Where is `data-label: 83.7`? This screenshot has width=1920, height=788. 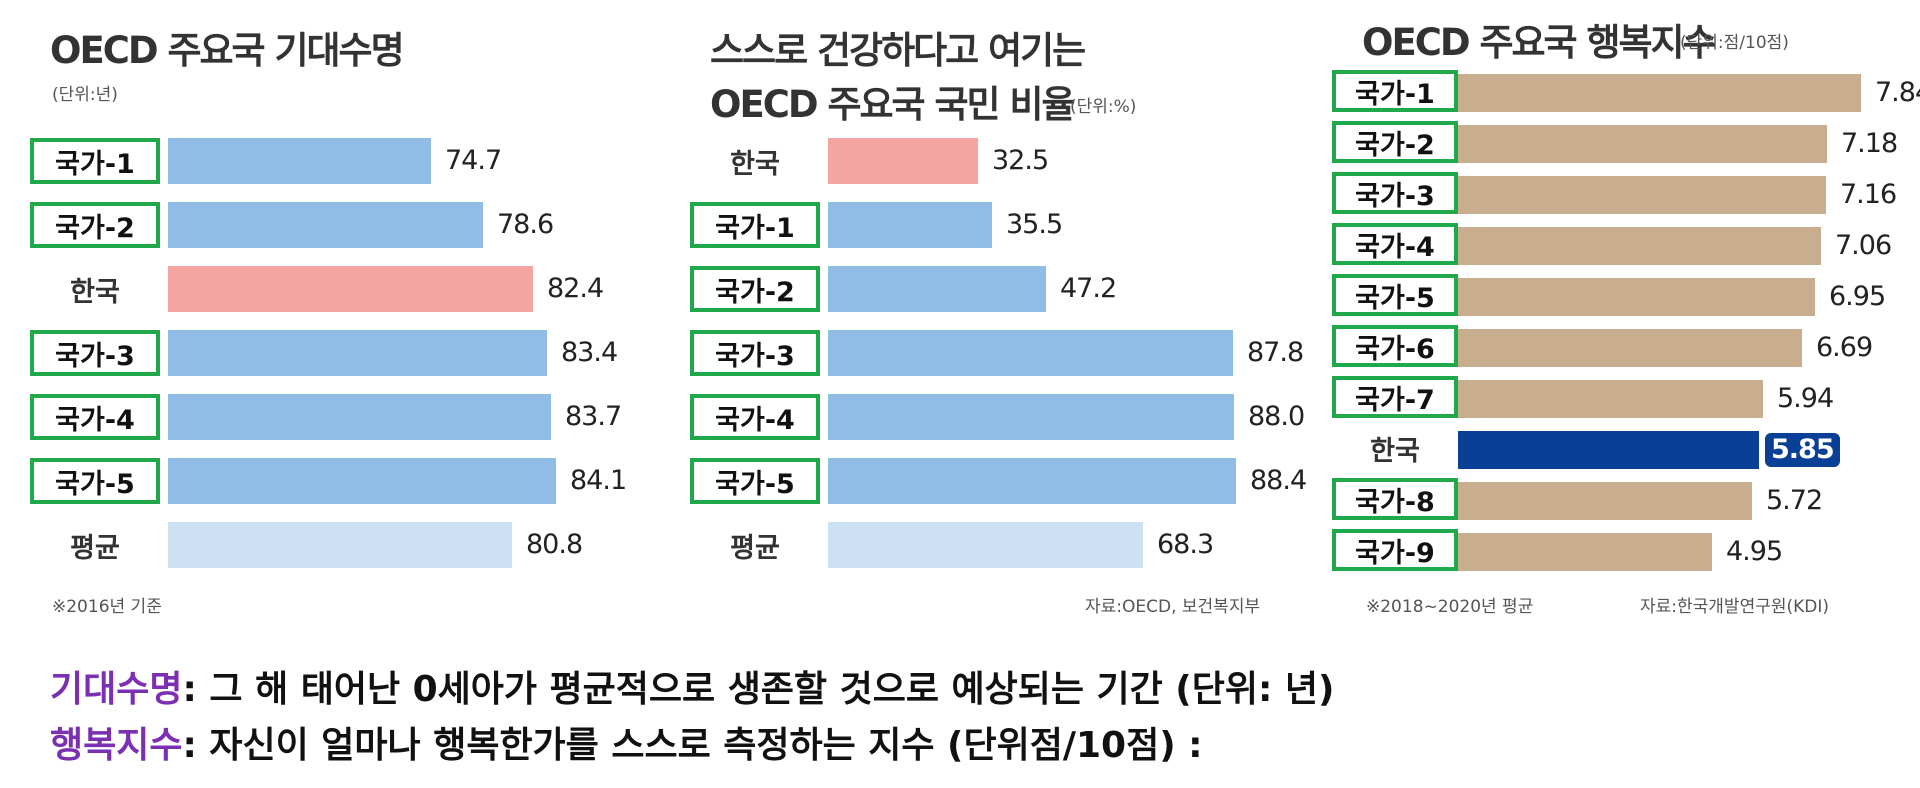
data-label: 83.7 is located at coordinates (593, 416).